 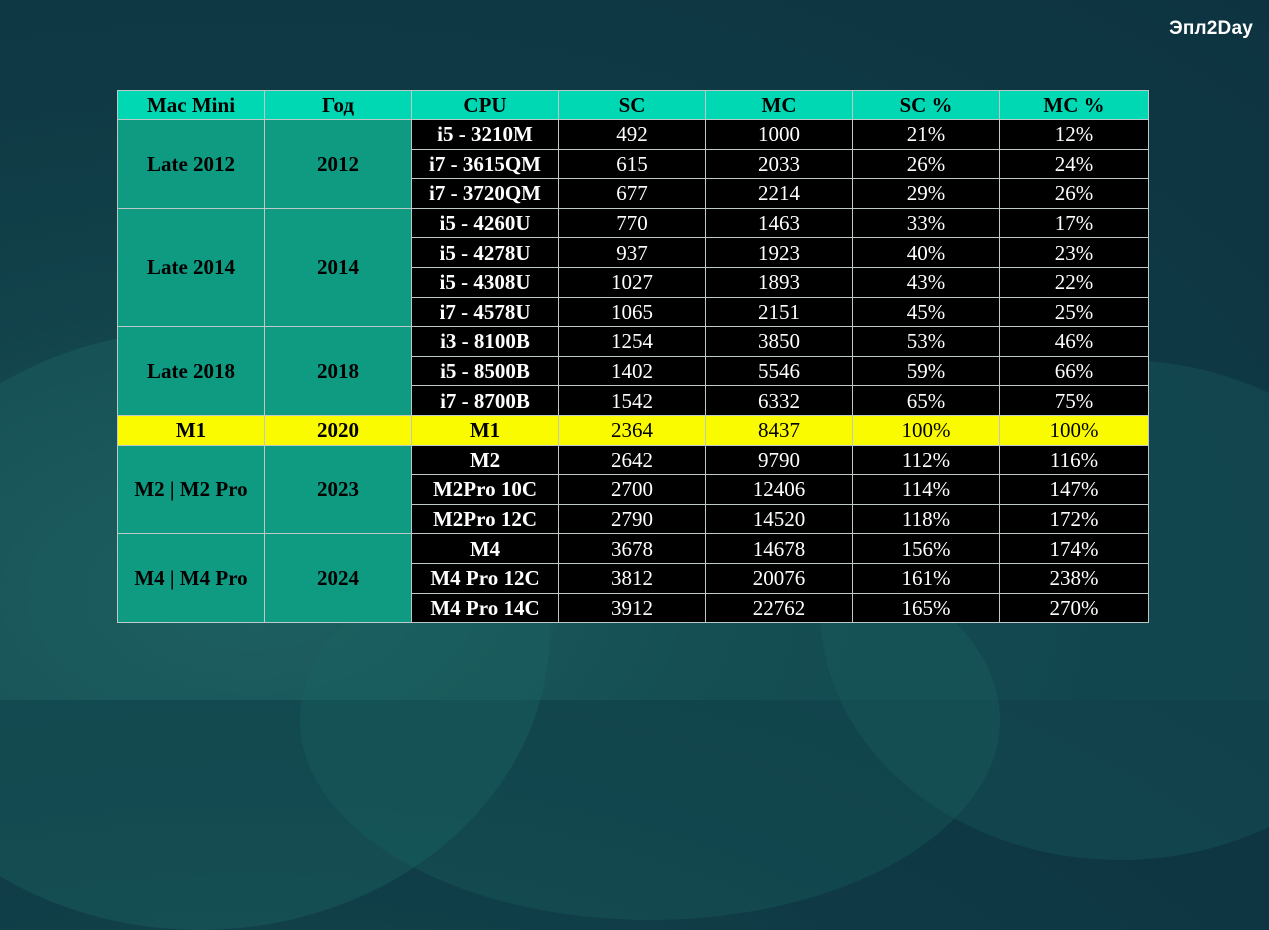 I want to click on table-row: i7 - 3720QM 677 2214 29% 26%, so click(x=633, y=193).